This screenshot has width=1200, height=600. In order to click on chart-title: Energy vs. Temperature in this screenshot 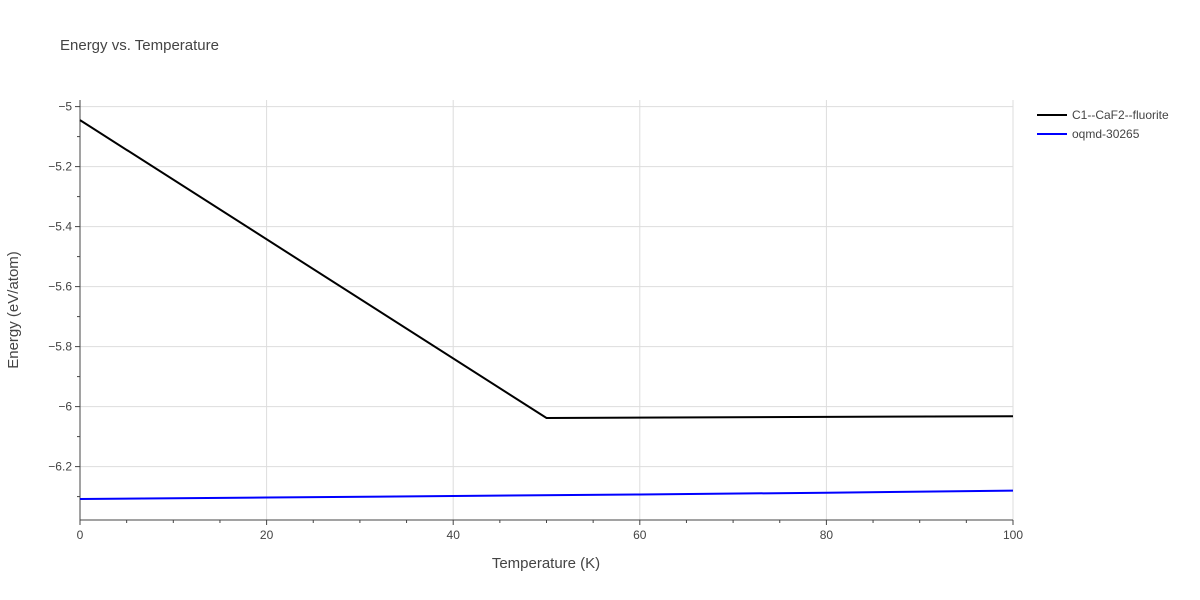, I will do `click(139, 45)`.